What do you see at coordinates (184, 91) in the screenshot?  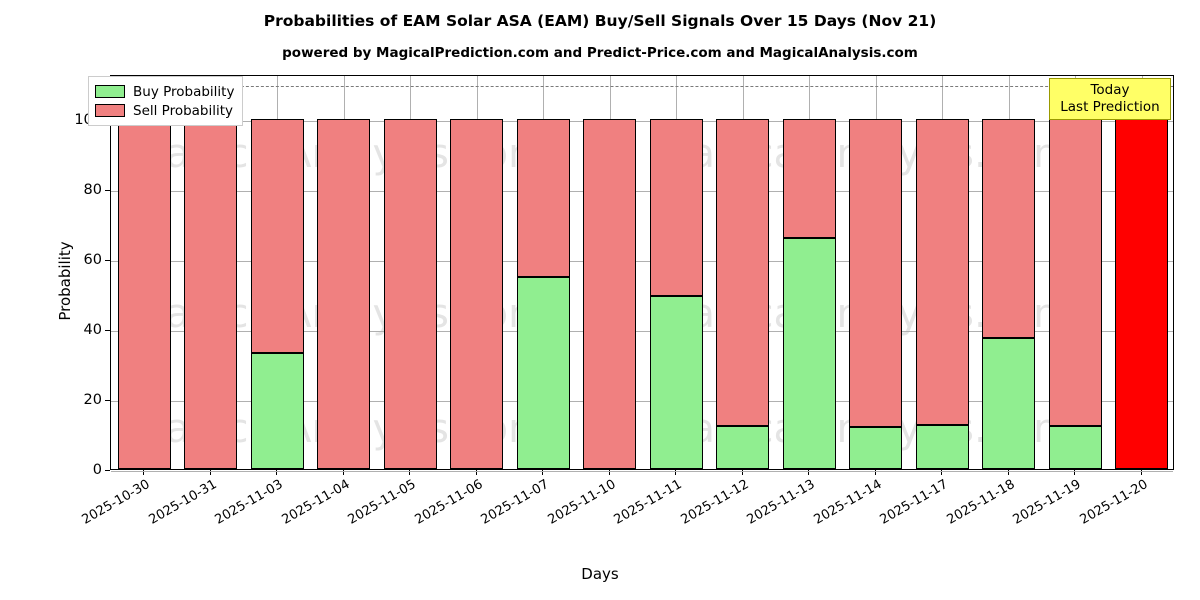 I see `legend-label-buy: Buy Probability` at bounding box center [184, 91].